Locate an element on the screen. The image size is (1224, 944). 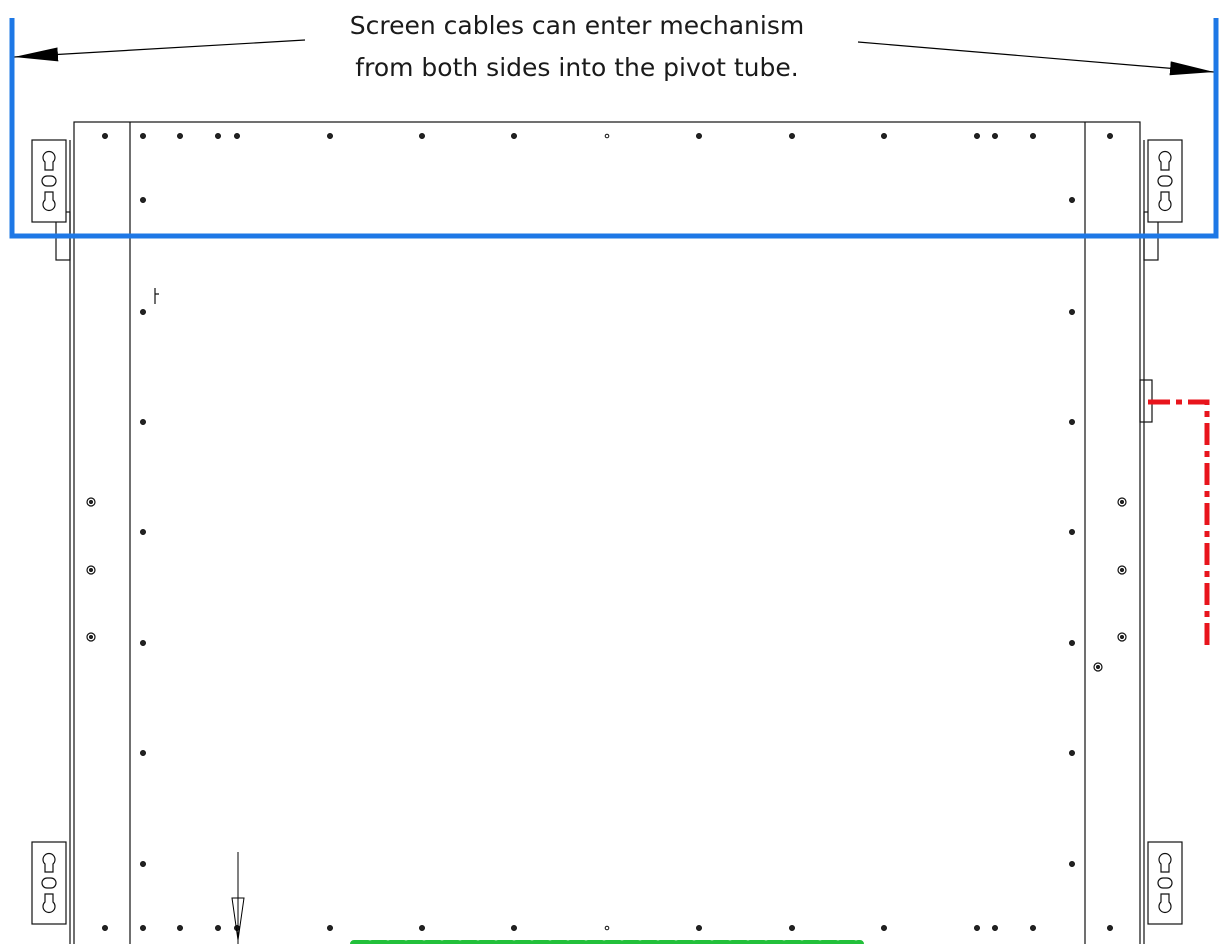
clip is located at coordinates (156, 296).